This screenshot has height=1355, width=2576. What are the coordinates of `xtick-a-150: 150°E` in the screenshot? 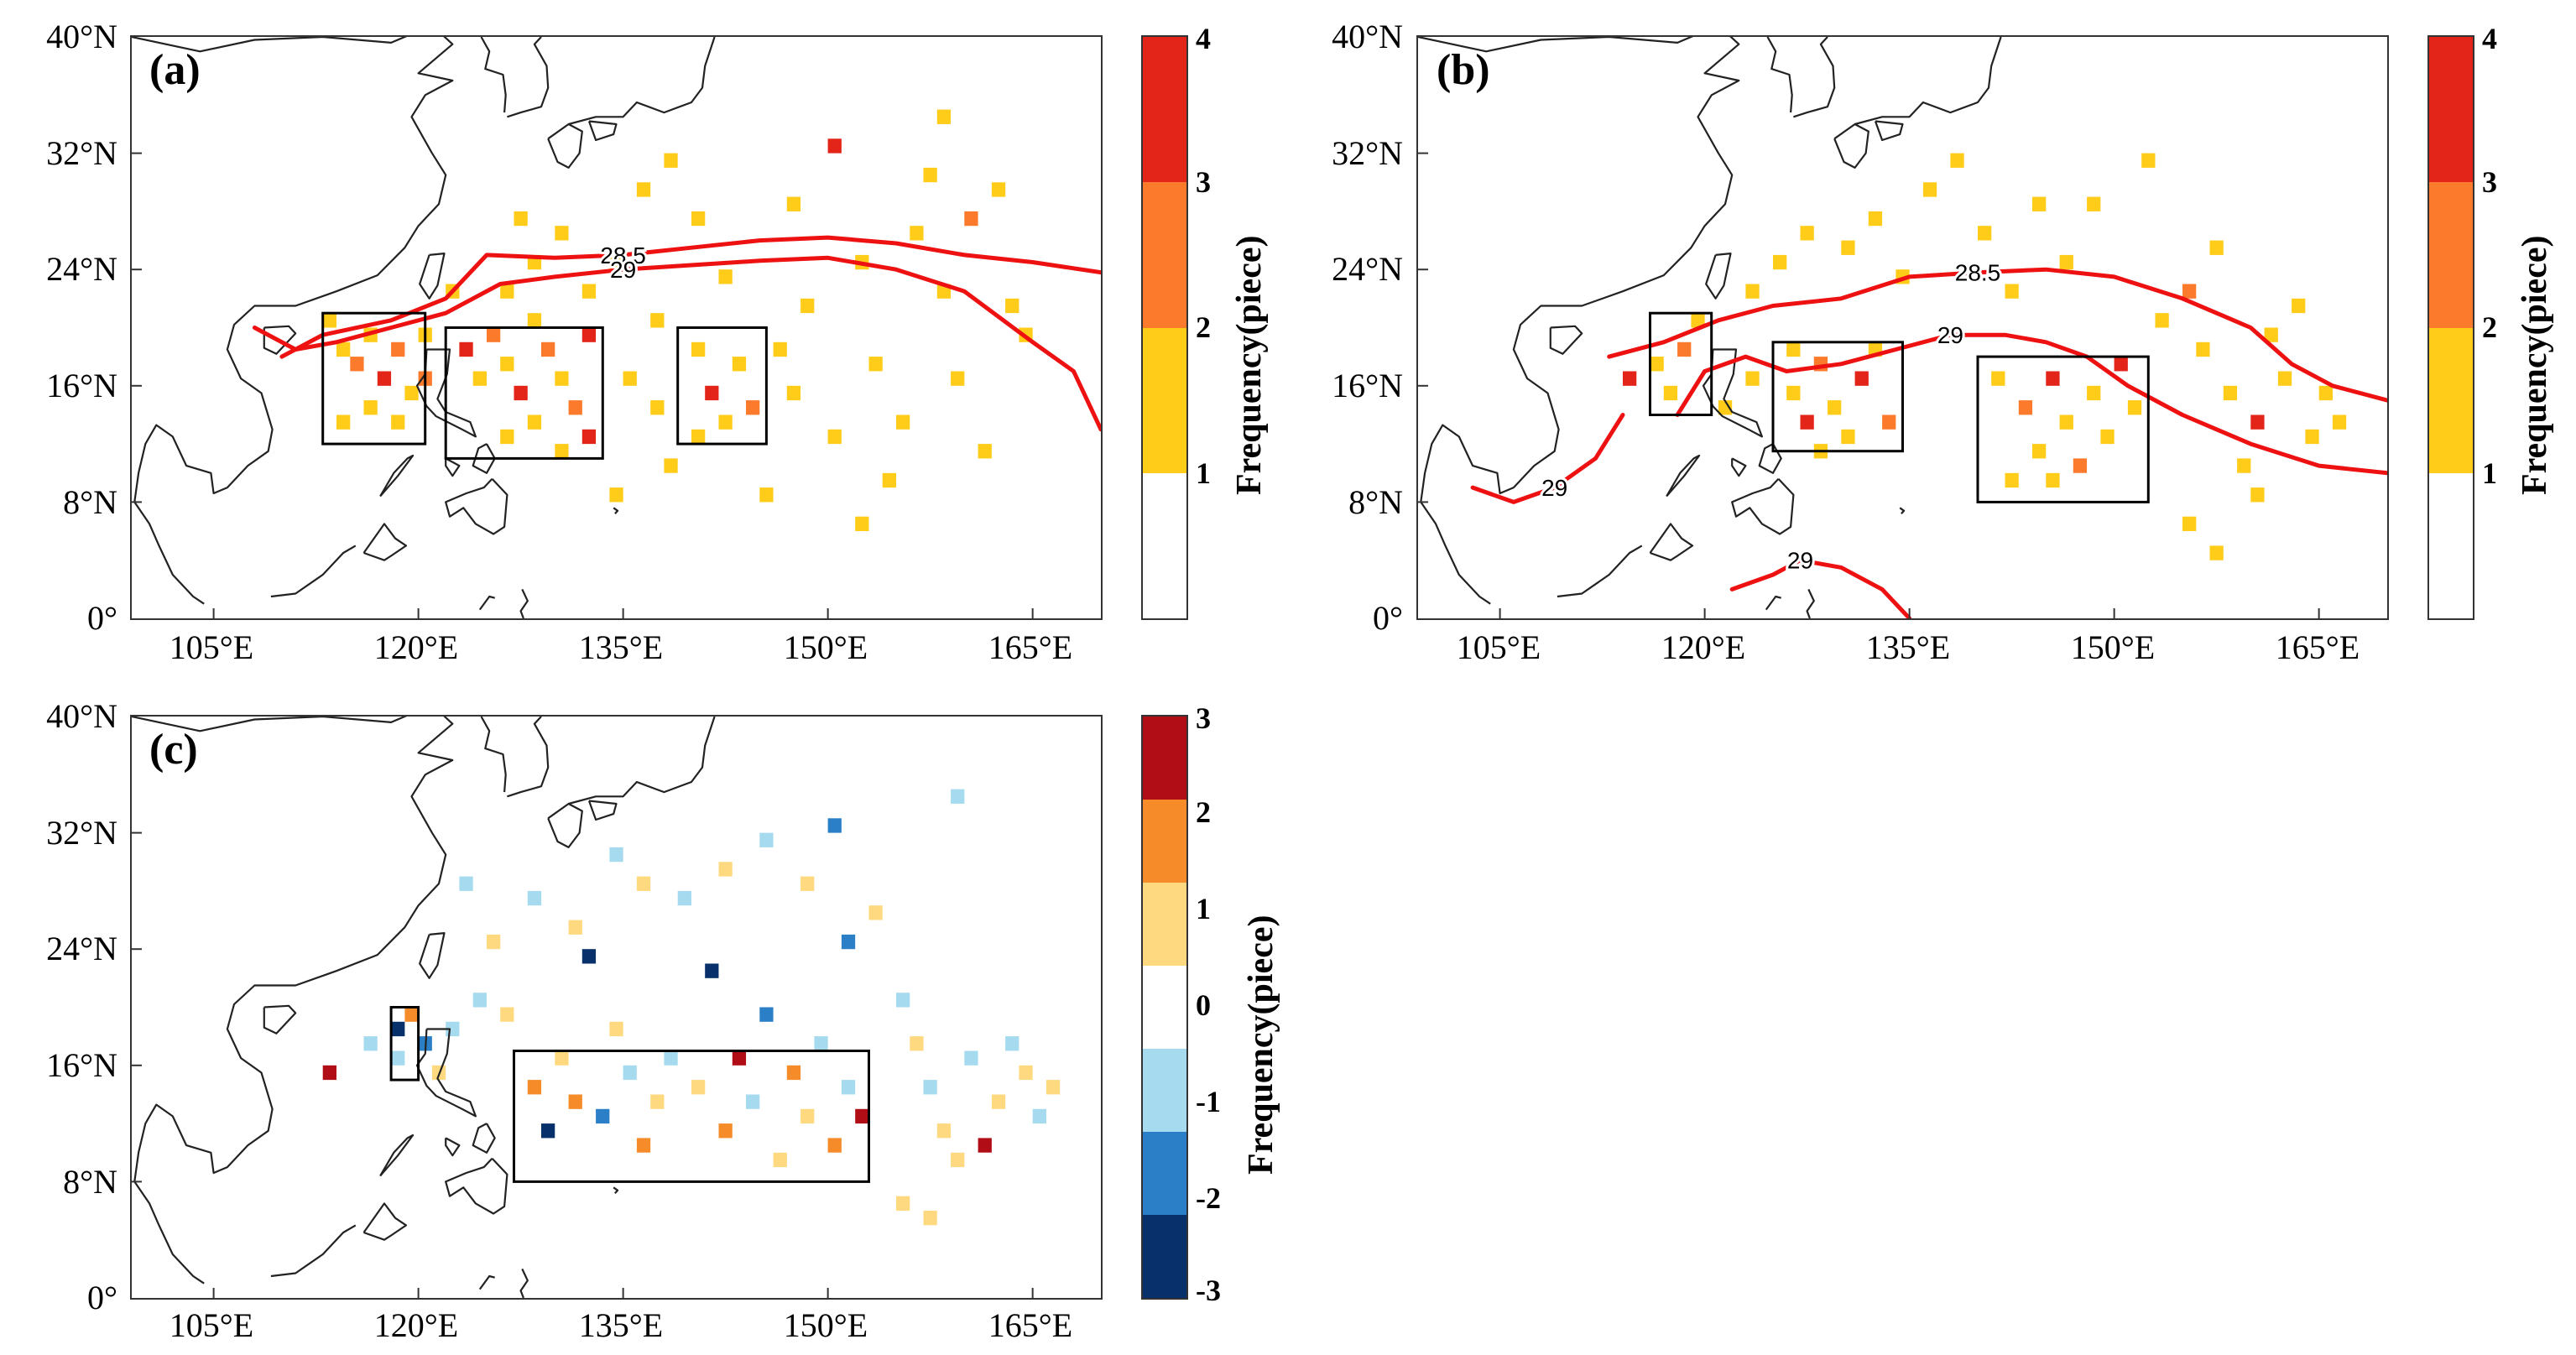 It's located at (825, 647).